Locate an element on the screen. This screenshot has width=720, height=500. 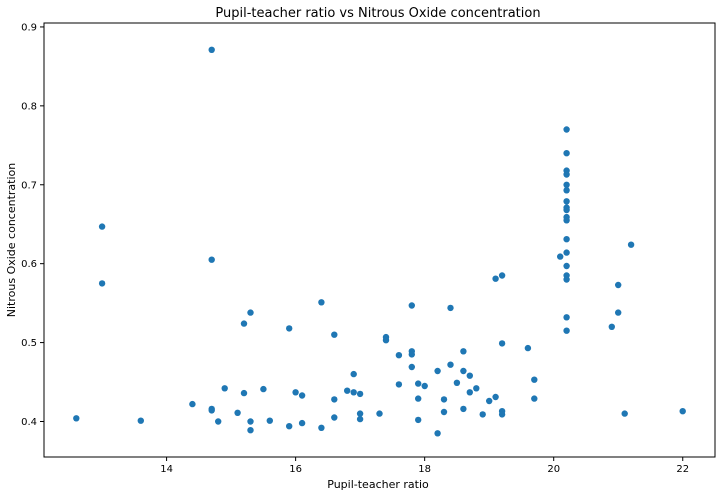
y-tick-label: 0.8 is located at coordinates (29, 106).